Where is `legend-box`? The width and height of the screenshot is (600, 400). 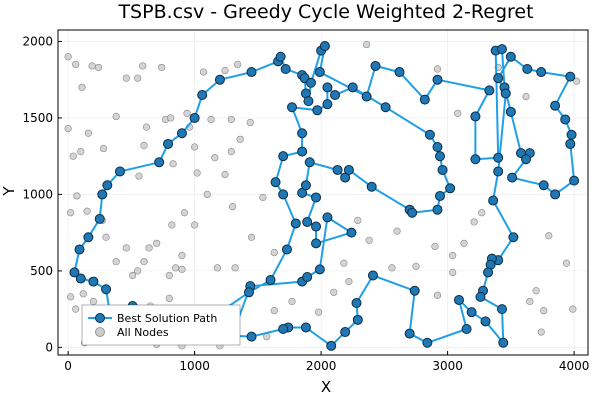 legend-box is located at coordinates (161, 325).